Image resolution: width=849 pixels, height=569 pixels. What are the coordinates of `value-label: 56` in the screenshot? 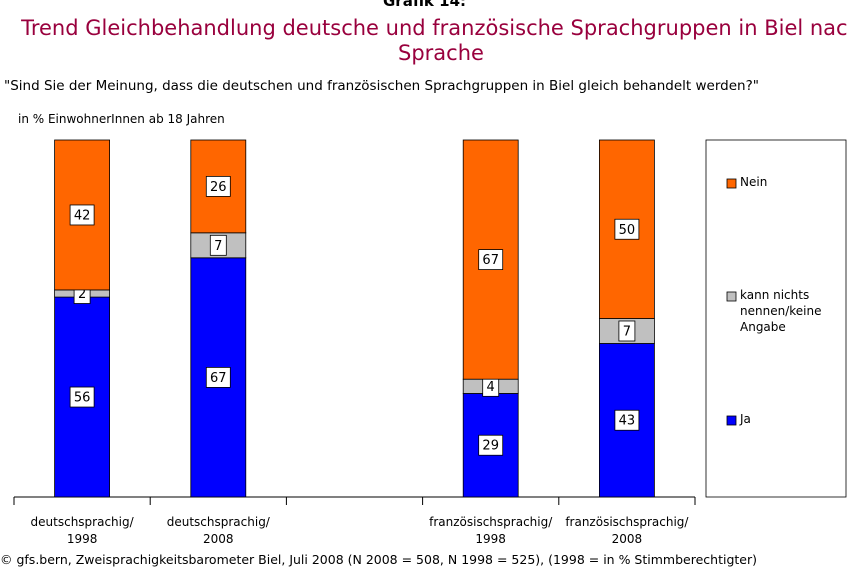 It's located at (82, 398).